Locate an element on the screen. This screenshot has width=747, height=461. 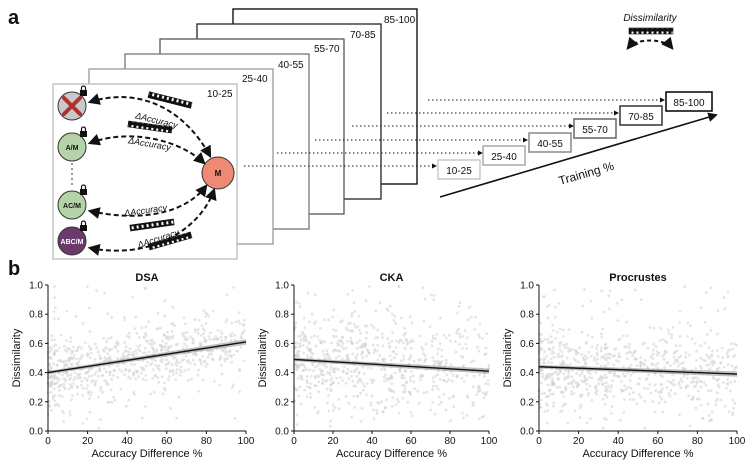
node-acm-label: AC/M is located at coordinates (72, 206).